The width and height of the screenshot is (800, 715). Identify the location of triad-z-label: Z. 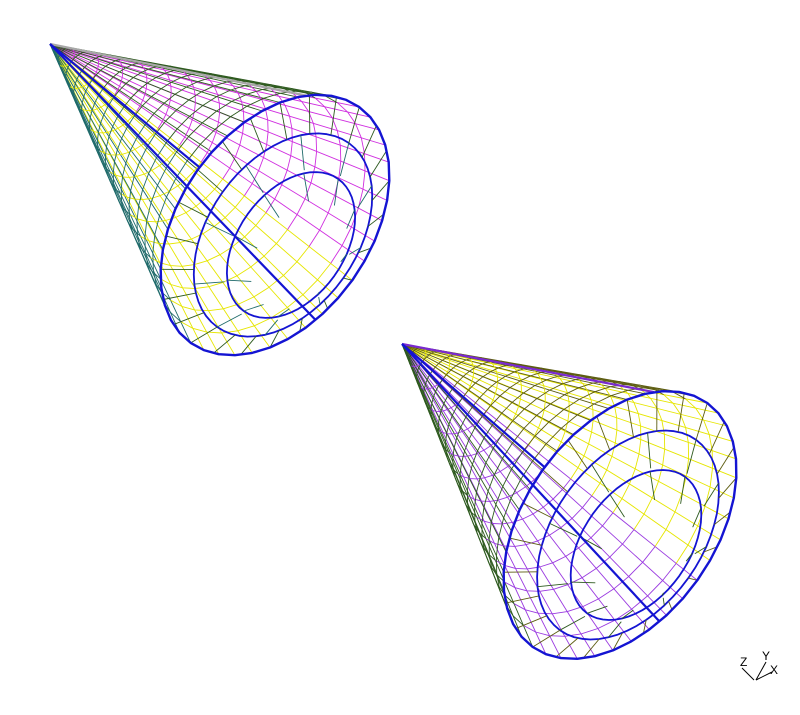
(743, 662).